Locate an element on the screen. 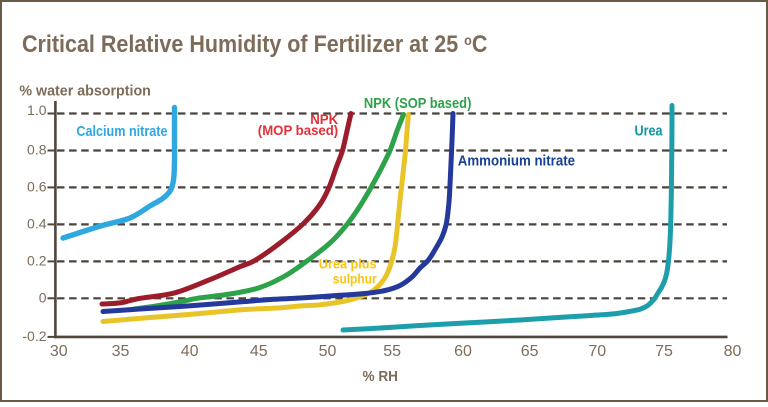 This screenshot has width=768, height=407. svg-text: 0.6 is located at coordinates (37, 186).